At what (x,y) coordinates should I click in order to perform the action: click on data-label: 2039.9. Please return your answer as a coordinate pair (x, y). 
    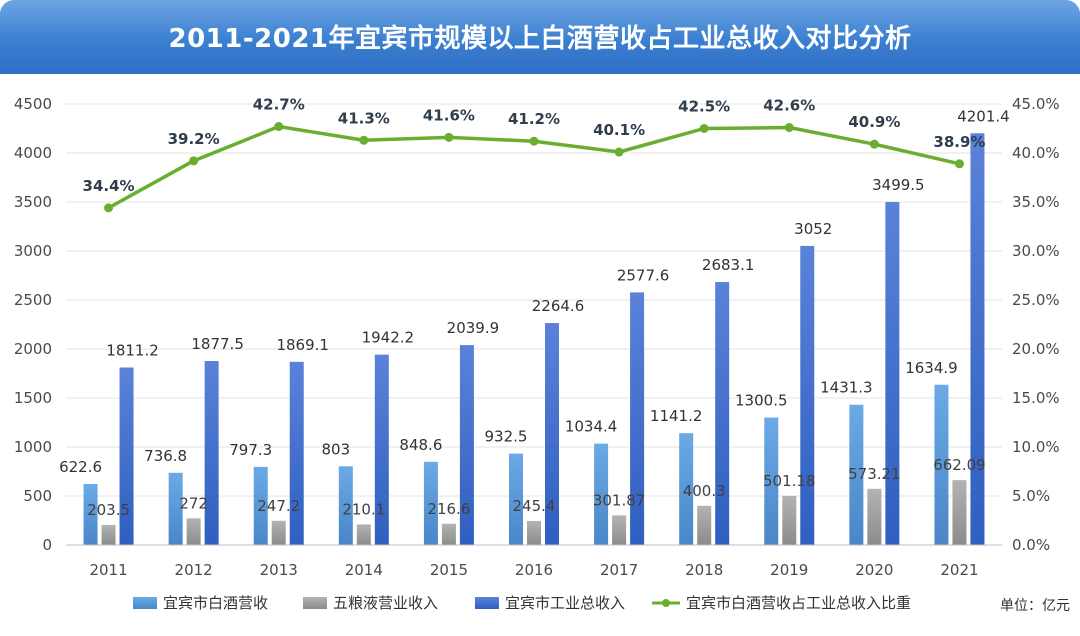
    Looking at the image, I should click on (473, 328).